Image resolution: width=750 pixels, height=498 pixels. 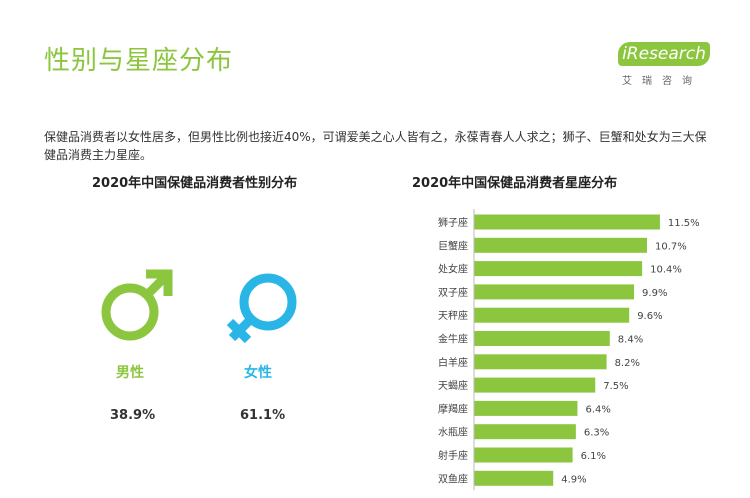 What do you see at coordinates (666, 270) in the screenshot?
I see `bar-value-label: 10.4%` at bounding box center [666, 270].